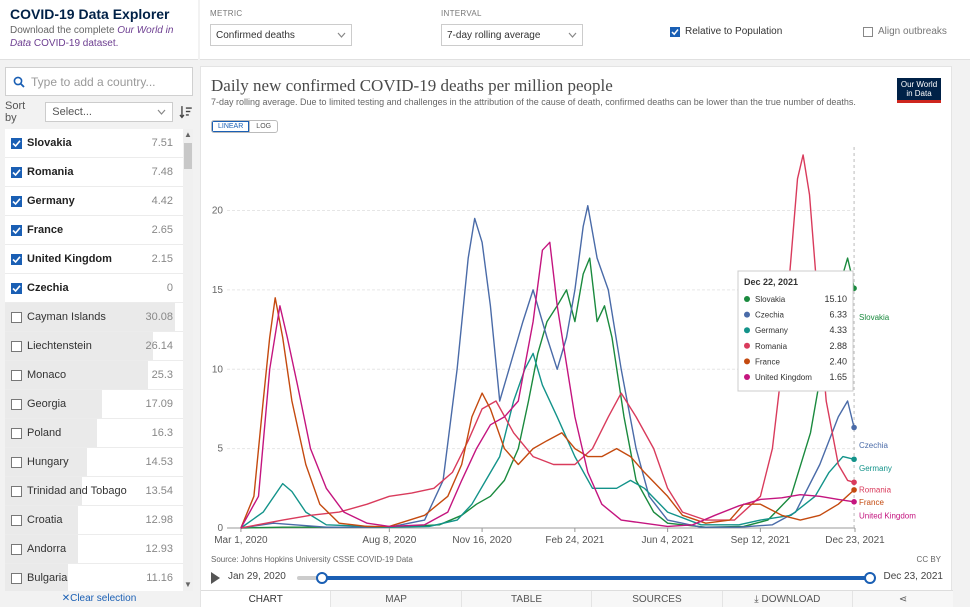 Image resolution: width=970 pixels, height=607 pixels. Describe the element at coordinates (874, 317) in the screenshot. I see `series-end-label: Slovakia` at that location.